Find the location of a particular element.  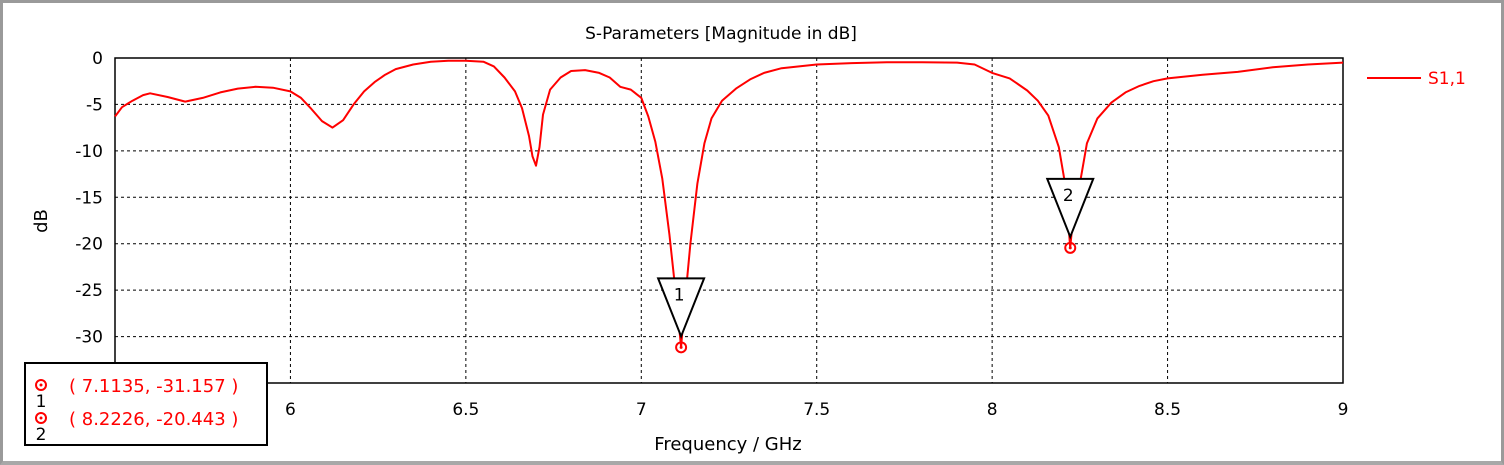

marker-1-point is located at coordinates (681, 347).